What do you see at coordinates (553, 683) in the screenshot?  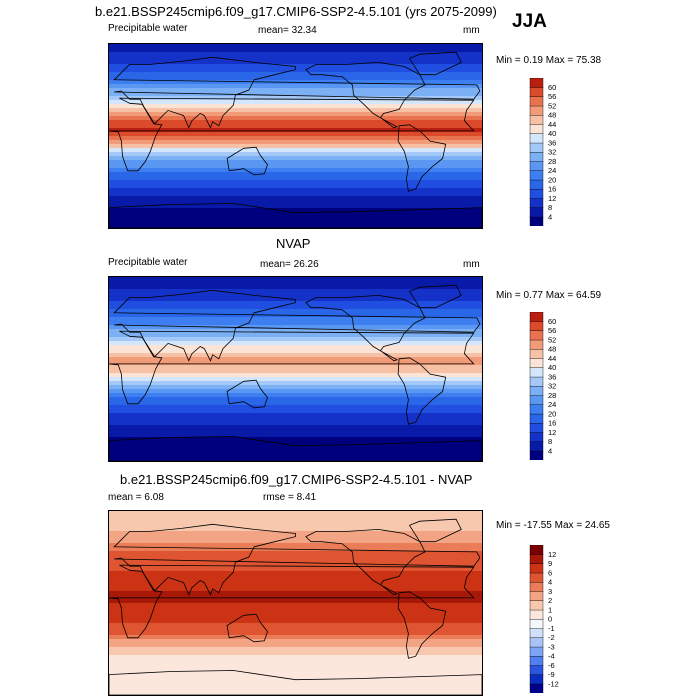 I see `panel3-colorbar-tick-label: -12` at bounding box center [553, 683].